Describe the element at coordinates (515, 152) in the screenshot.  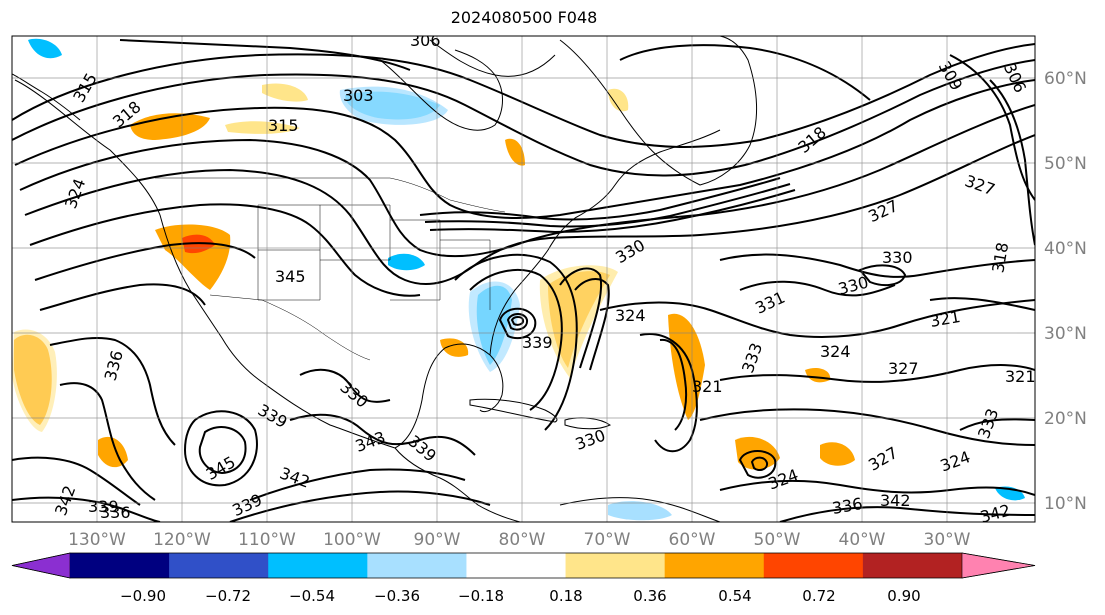
I see `shade-positive-labrador` at that location.